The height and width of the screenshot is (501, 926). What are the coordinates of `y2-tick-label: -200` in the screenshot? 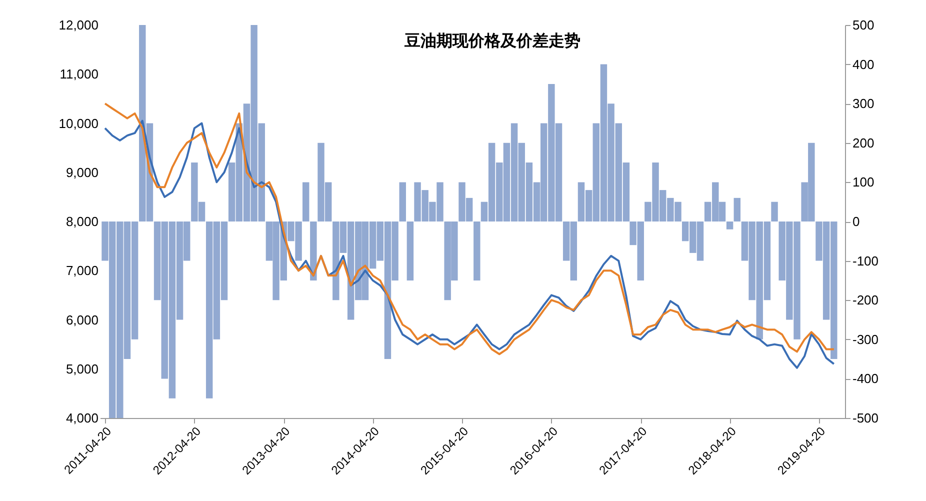 It's located at (865, 300).